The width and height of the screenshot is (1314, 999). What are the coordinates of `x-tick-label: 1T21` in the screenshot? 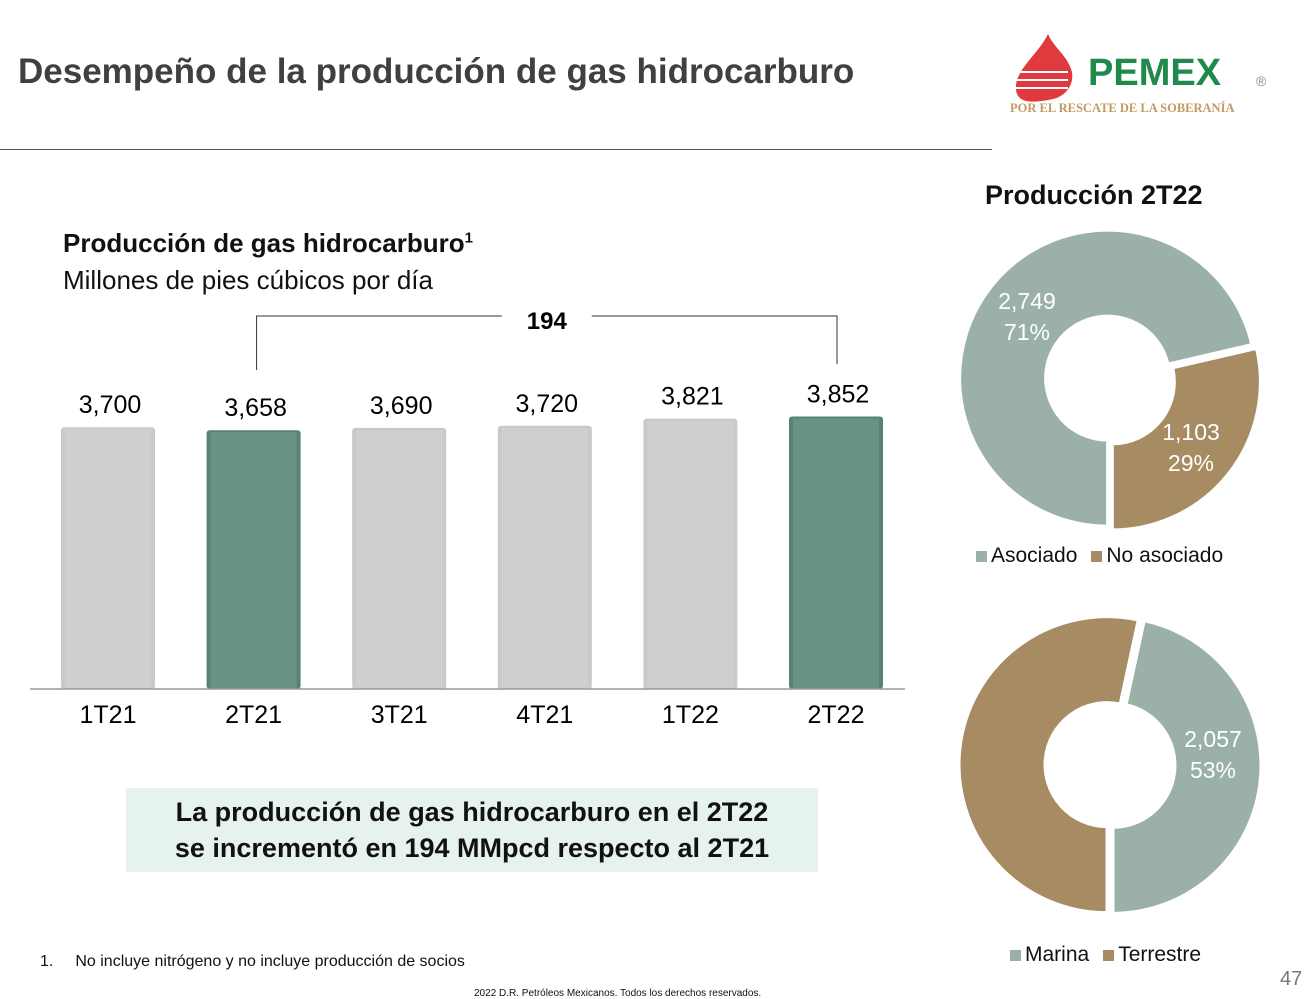 It's located at (108, 715).